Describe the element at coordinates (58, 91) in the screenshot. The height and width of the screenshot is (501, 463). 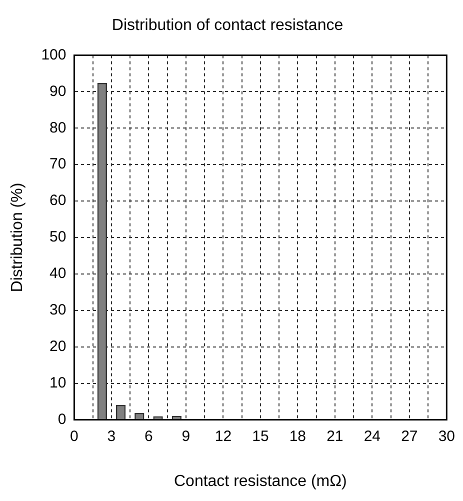
I see `y-tick-label: 90` at that location.